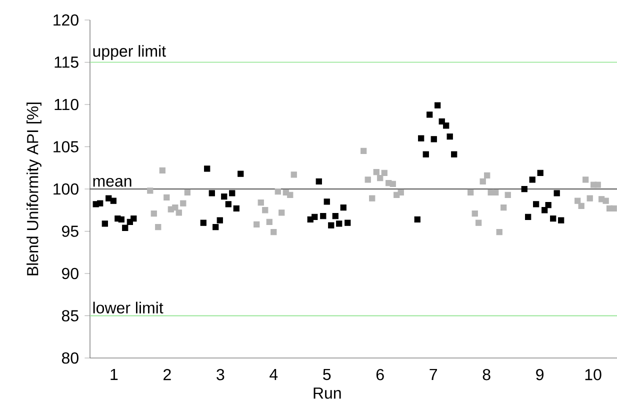  Describe the element at coordinates (70, 358) in the screenshot. I see `y-tick-label: 80` at that location.